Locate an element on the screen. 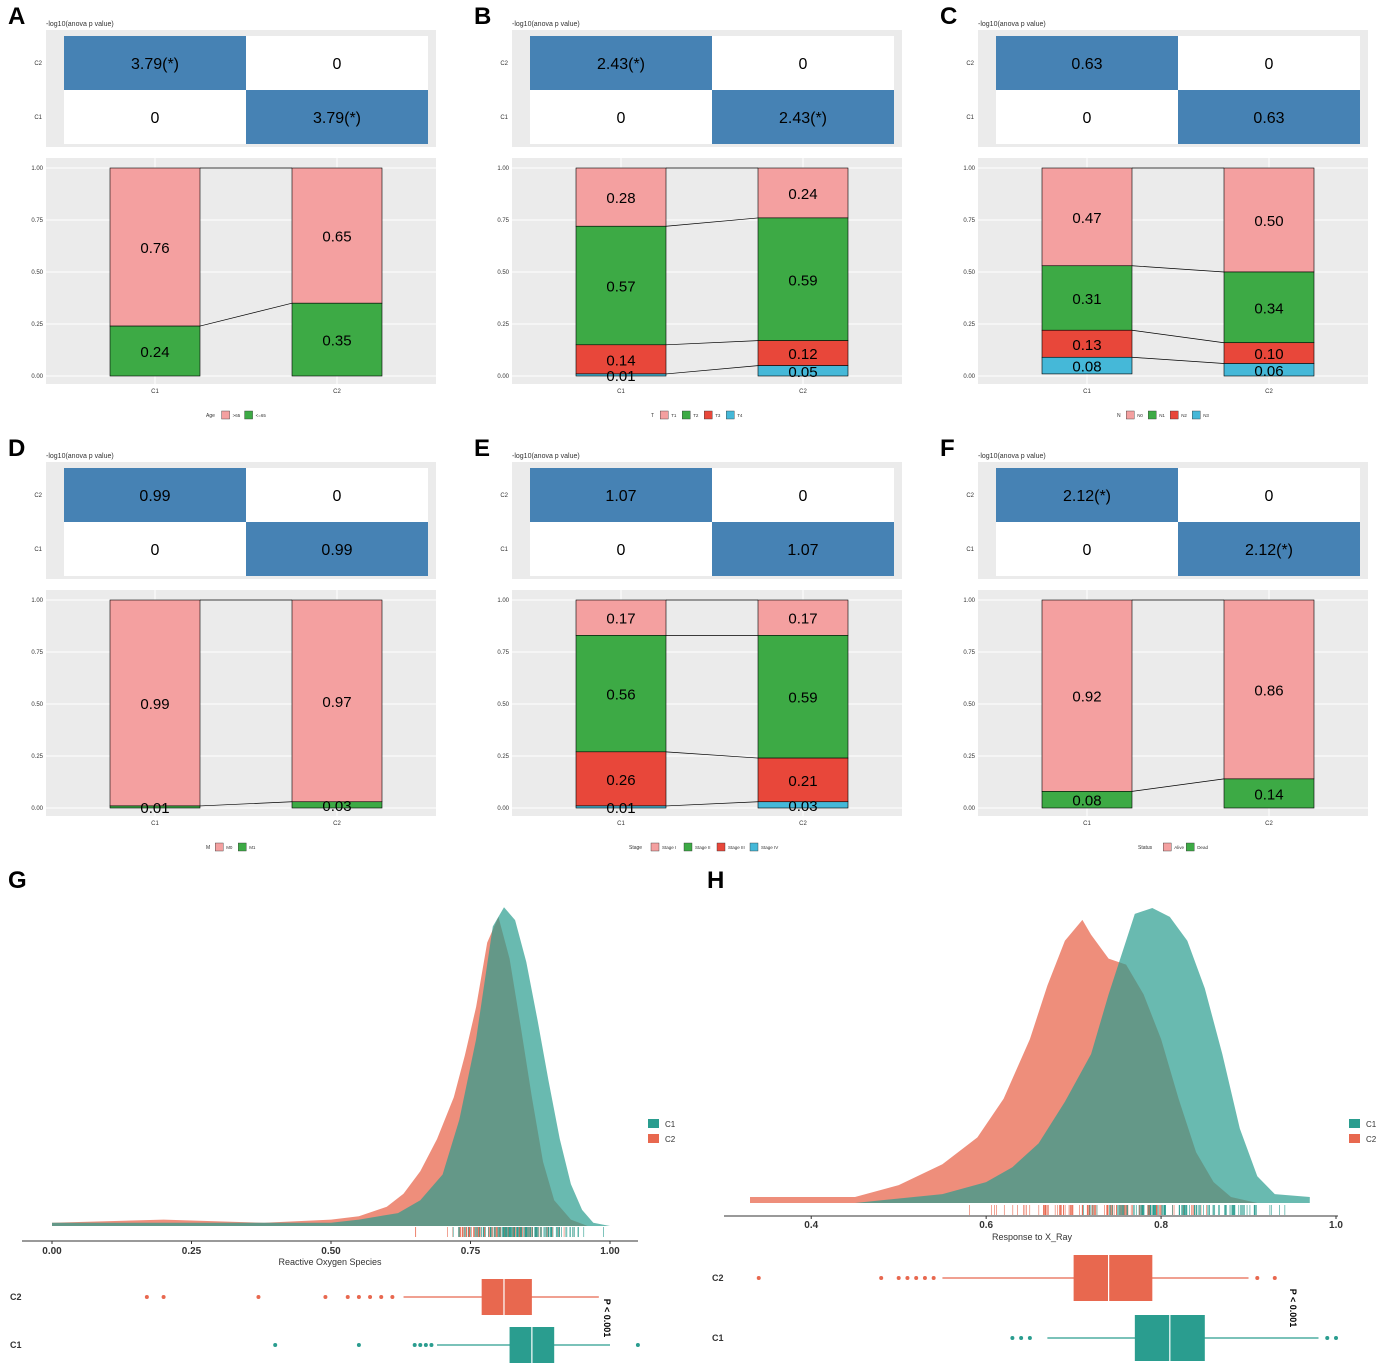 This screenshot has width=1382, height=1368. x-tick-label: 0.8 is located at coordinates (1161, 1225).